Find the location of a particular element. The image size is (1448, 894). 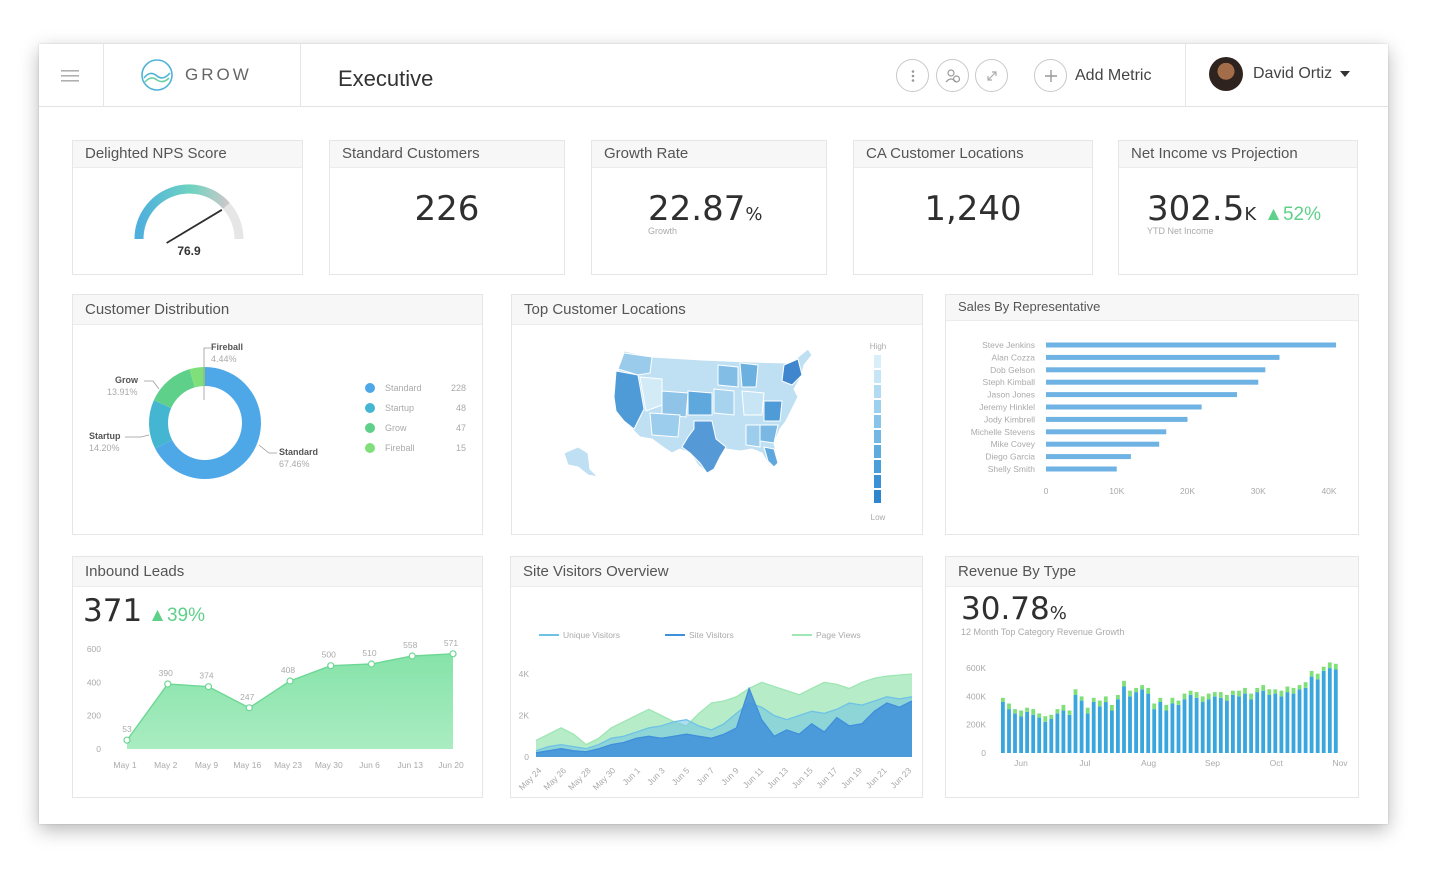

line-site-visitors is located at coordinates (724, 724).